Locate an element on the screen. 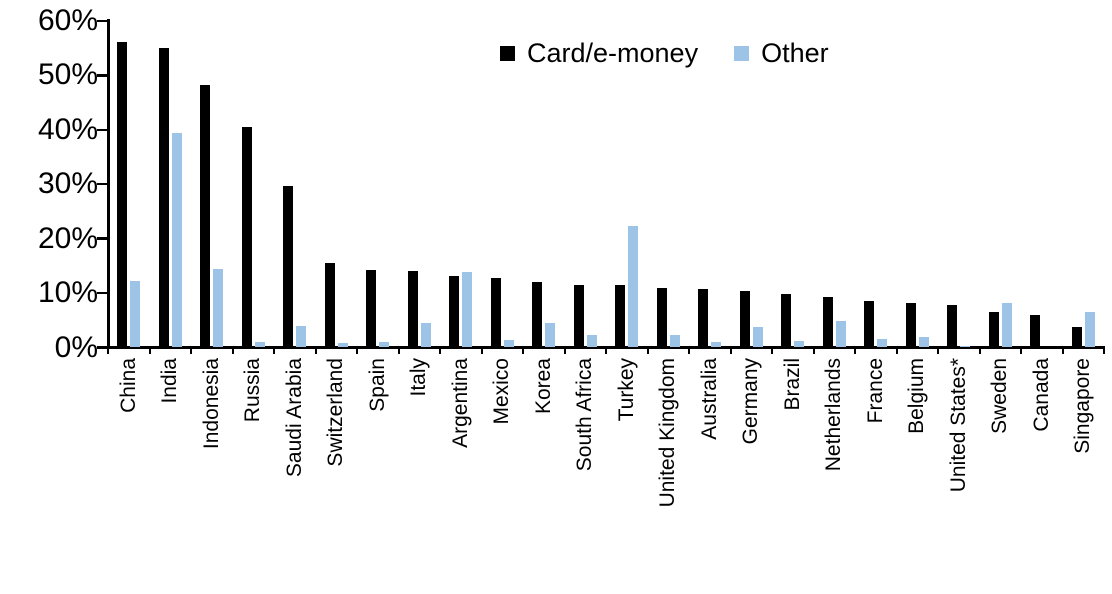 This screenshot has height=594, width=1112. x-axis-label: Mexico is located at coordinates (502, 391).